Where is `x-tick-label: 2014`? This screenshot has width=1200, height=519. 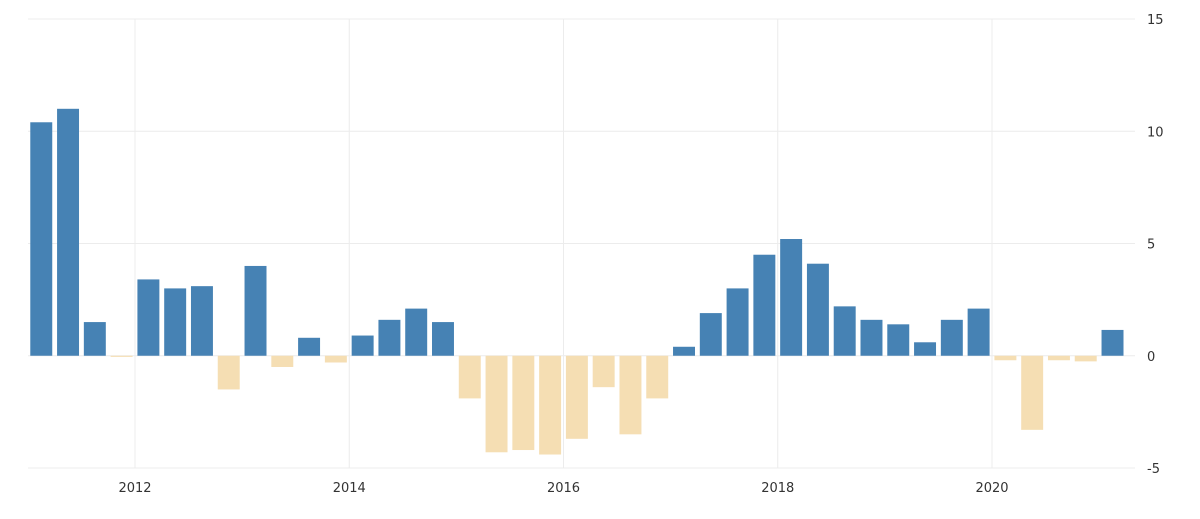
x-tick-label: 2014 is located at coordinates (349, 488).